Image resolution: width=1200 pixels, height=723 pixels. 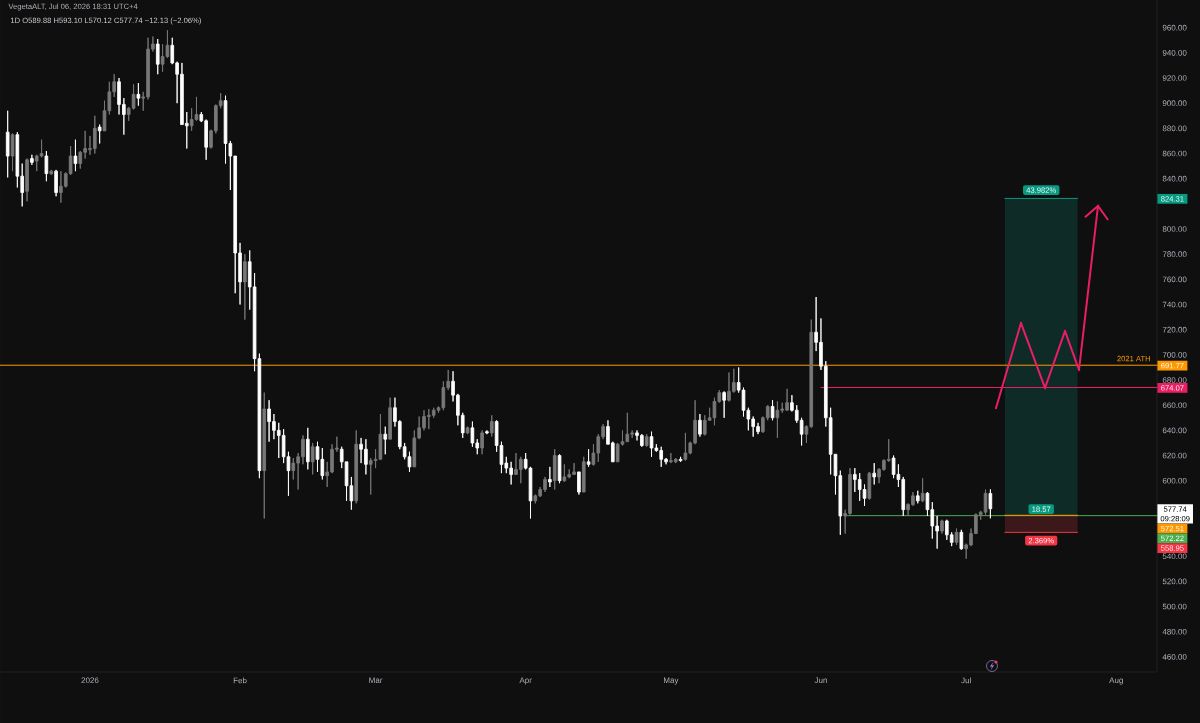 I want to click on y-tick-label: 520.00, so click(x=1174, y=581).